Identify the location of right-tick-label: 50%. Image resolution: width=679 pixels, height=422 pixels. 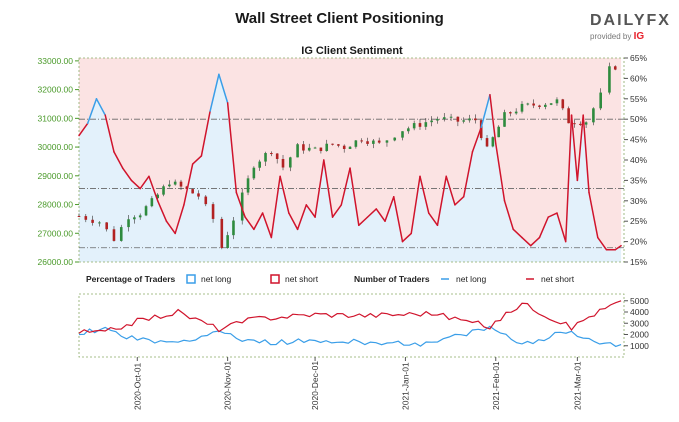
(638, 119).